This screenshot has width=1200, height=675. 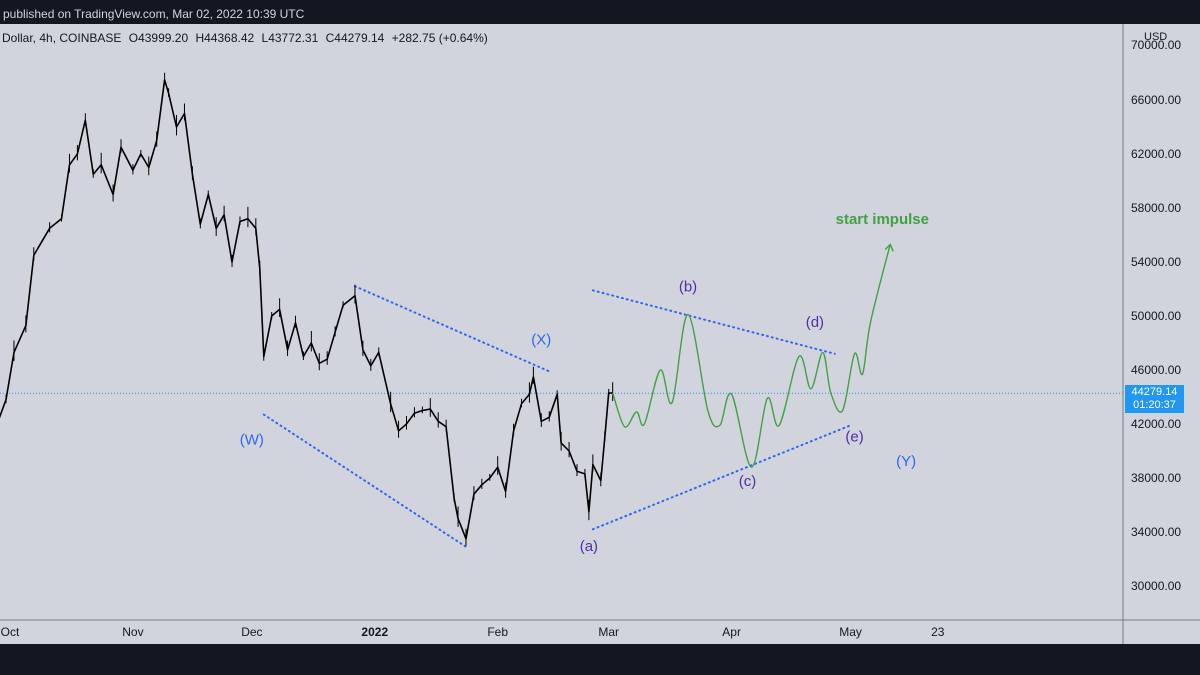 I want to click on bar-countdown: 01:20:37, so click(x=1154, y=405).